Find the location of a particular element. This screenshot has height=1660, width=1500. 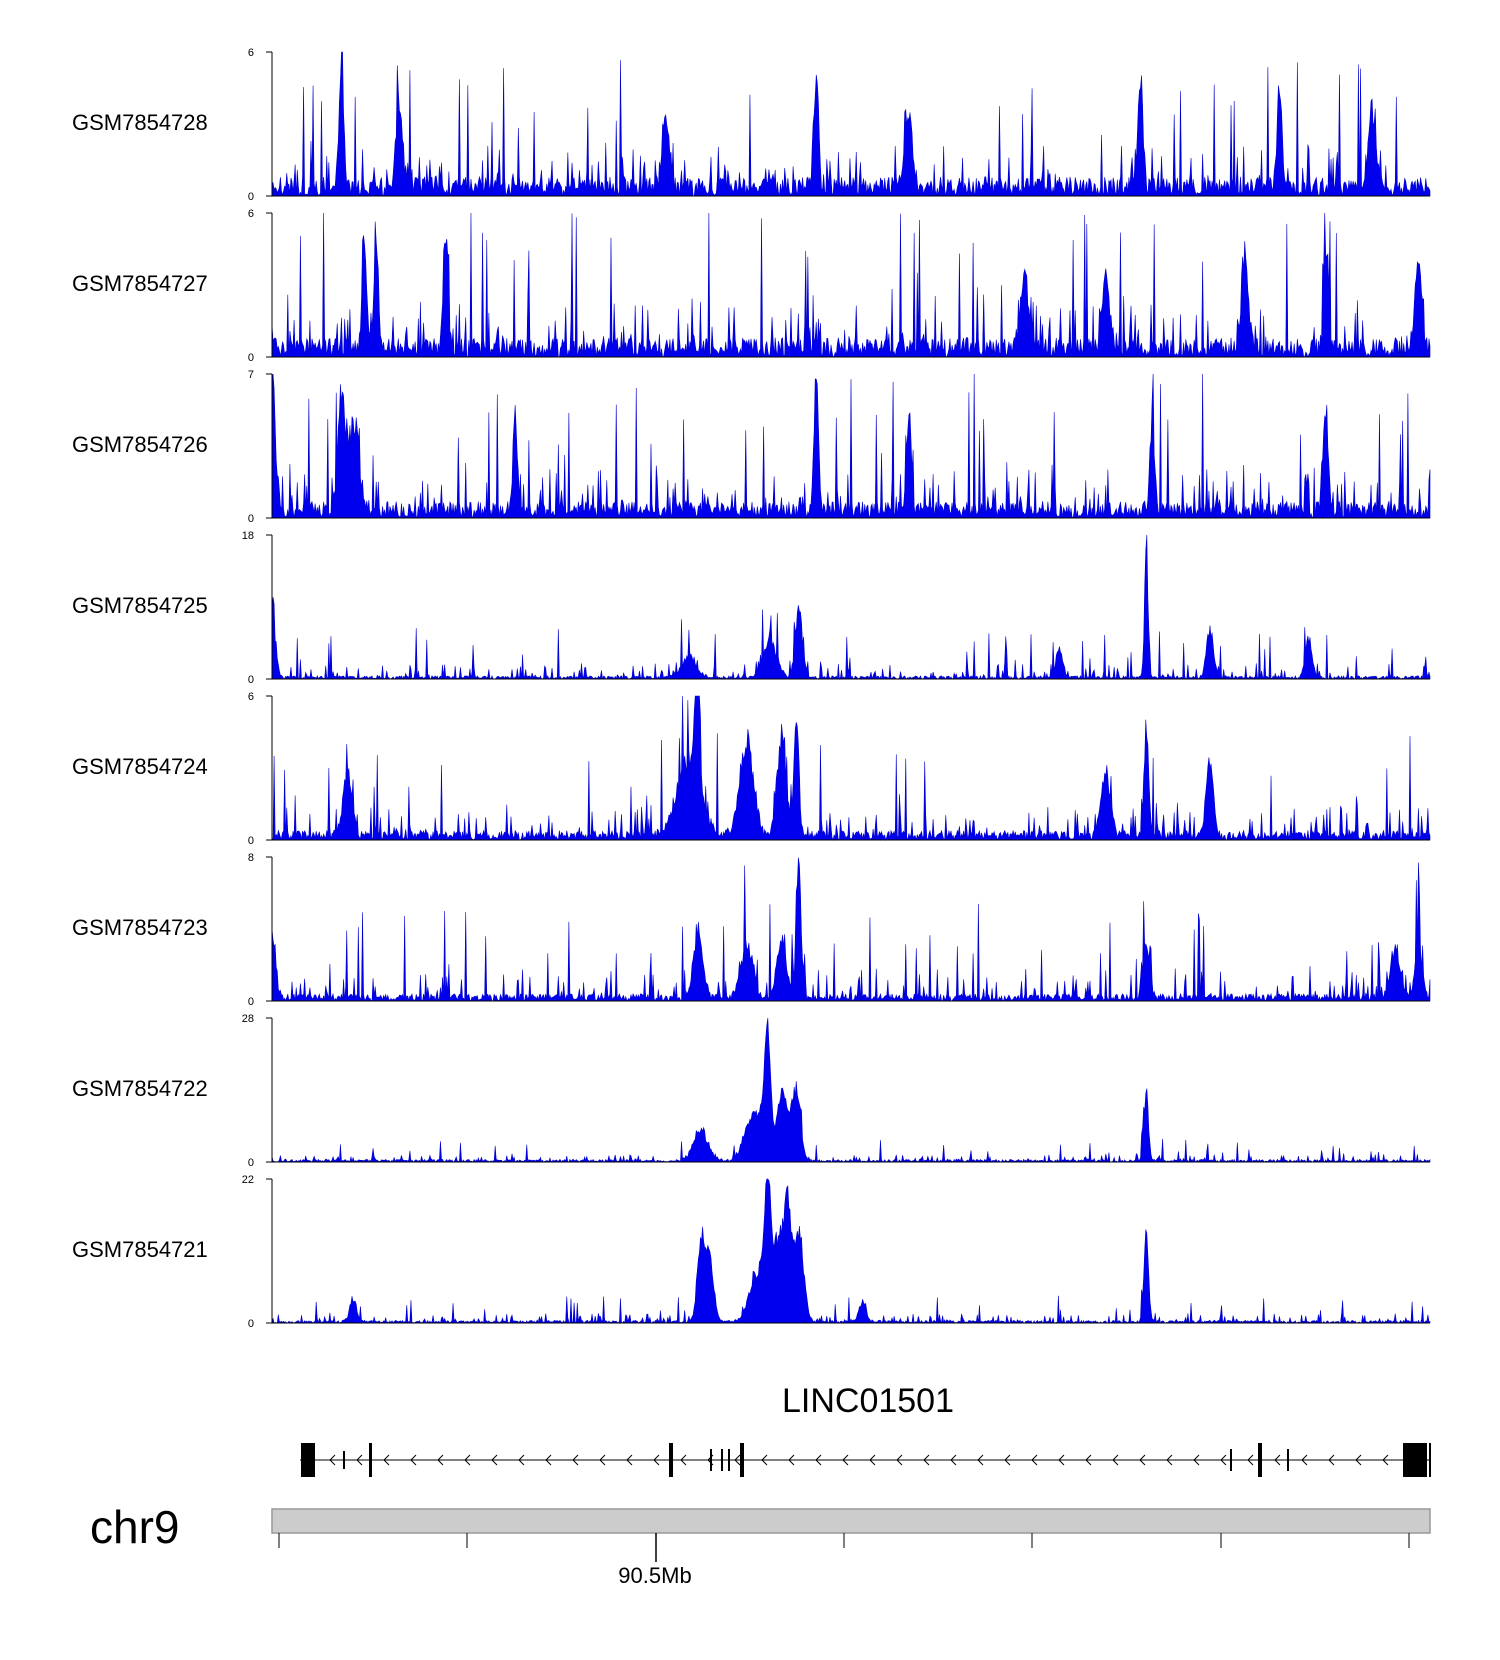

track-label: GSM7854725 is located at coordinates (140, 605).